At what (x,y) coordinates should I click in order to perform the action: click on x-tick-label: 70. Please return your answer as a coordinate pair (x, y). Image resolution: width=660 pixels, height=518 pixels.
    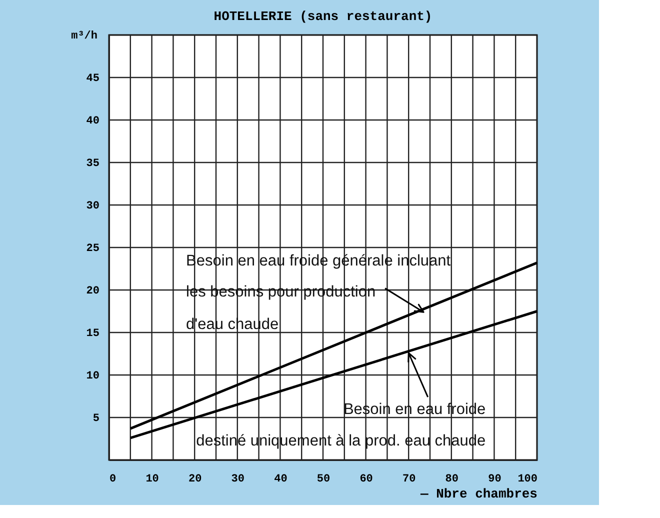
    Looking at the image, I should click on (409, 480).